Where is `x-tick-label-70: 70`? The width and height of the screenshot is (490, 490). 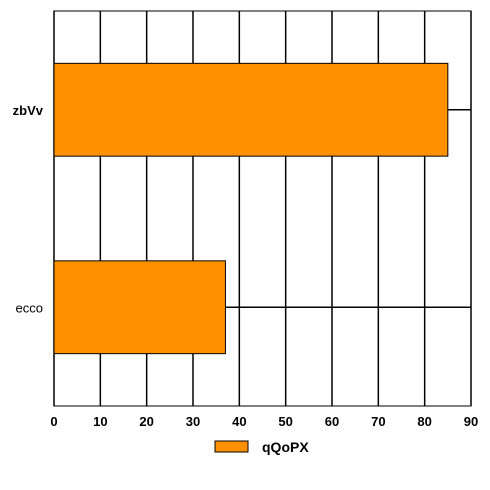 x-tick-label-70: 70 is located at coordinates (378, 421).